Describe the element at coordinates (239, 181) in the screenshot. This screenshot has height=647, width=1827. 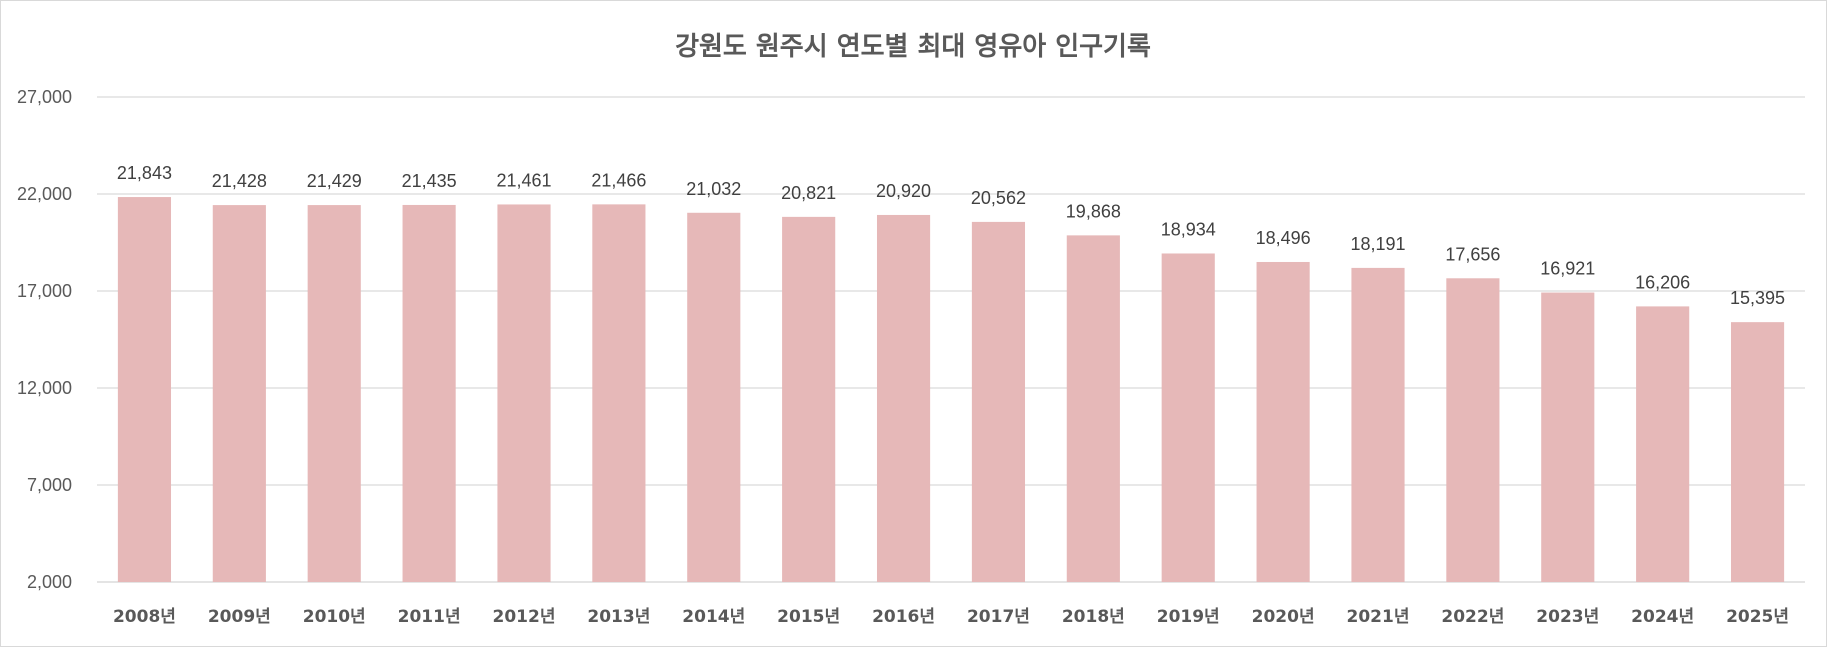
I see `data-label: 21,428` at that location.